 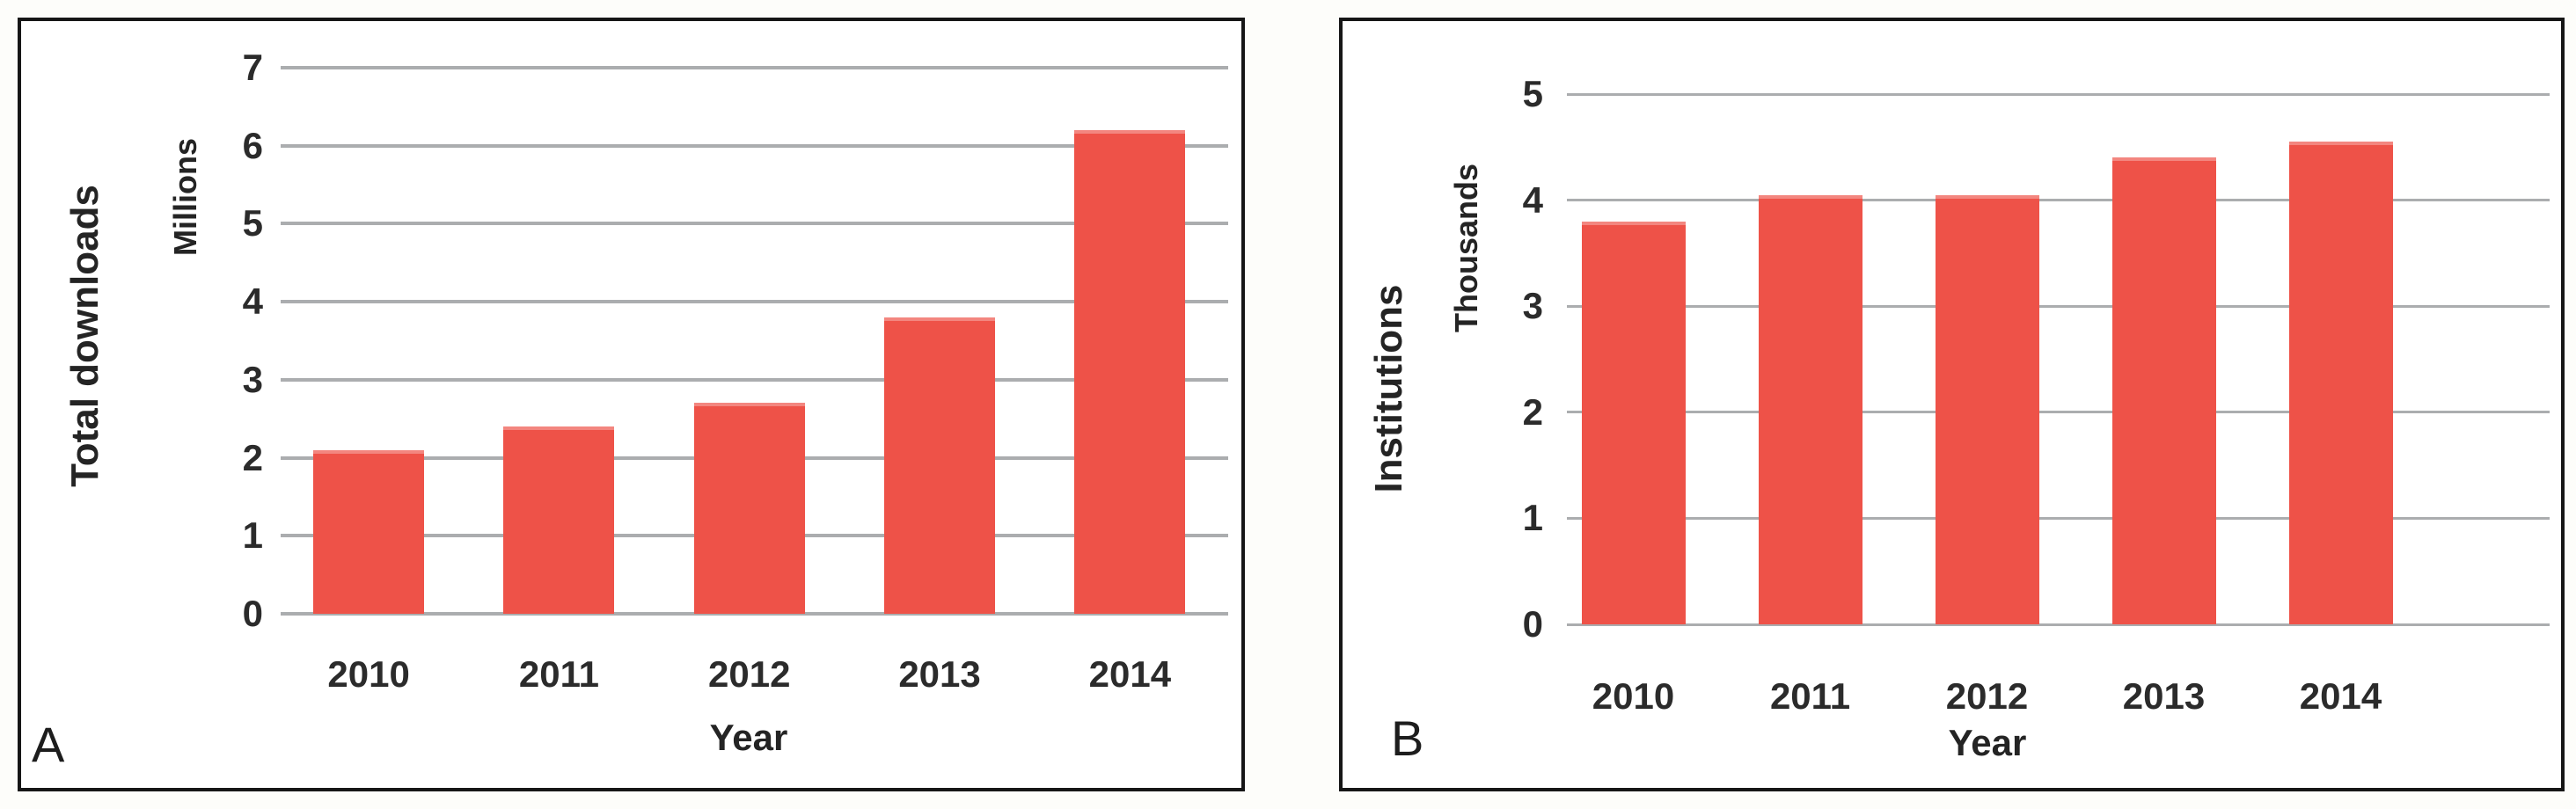 I want to click on panel-letter: B, so click(x=1407, y=738).